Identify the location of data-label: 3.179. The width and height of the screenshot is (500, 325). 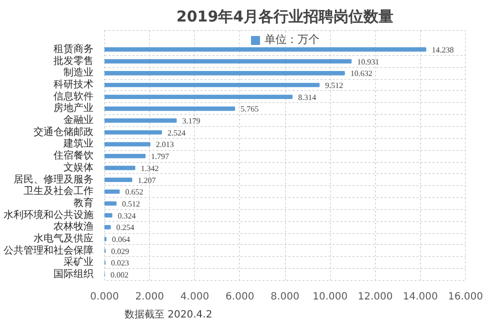
(191, 121).